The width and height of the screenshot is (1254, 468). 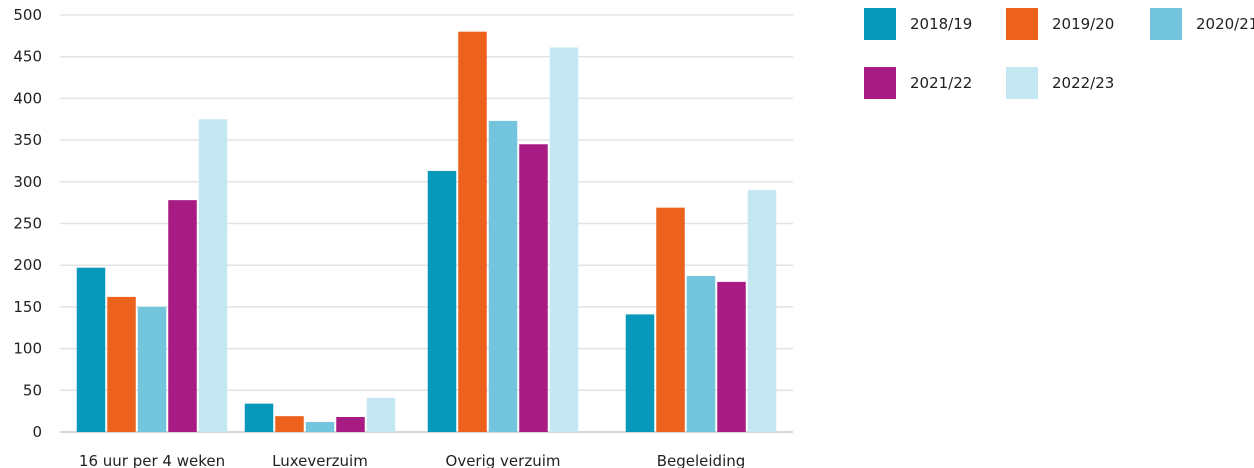 What do you see at coordinates (320, 460) in the screenshot?
I see `x-category-label: Luxeverzuim` at bounding box center [320, 460].